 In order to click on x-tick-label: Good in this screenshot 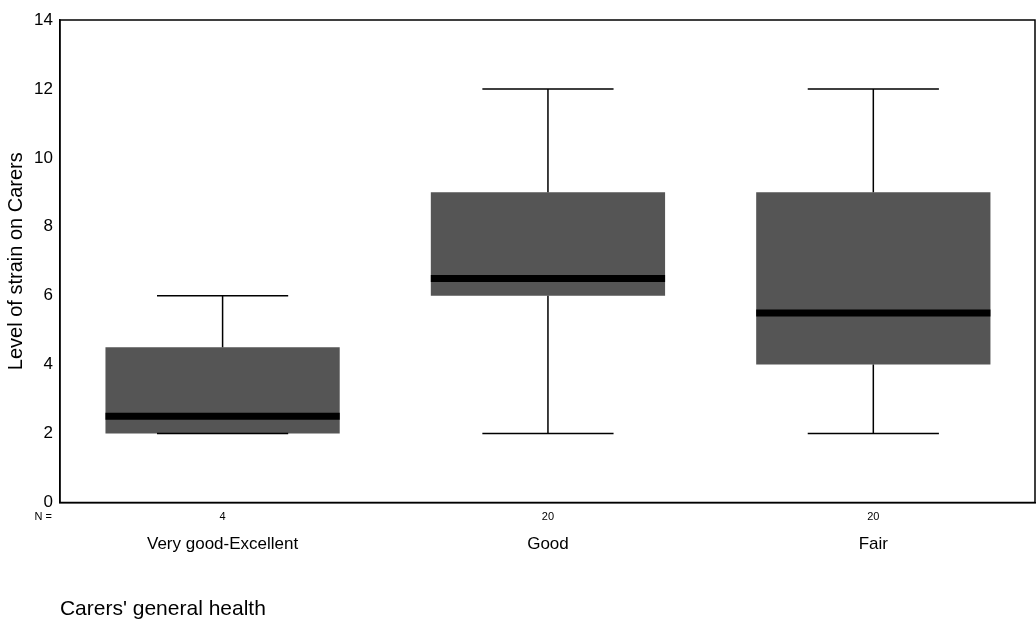, I will do `click(548, 544)`.